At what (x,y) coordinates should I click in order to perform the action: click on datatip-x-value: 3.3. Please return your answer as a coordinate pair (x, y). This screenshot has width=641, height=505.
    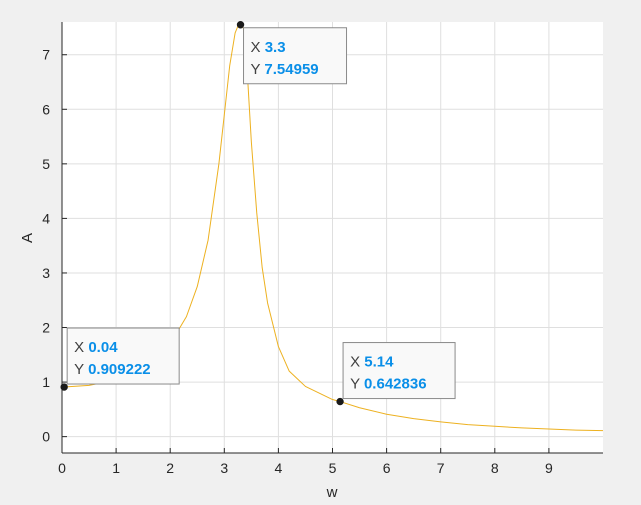
    Looking at the image, I should click on (275, 47).